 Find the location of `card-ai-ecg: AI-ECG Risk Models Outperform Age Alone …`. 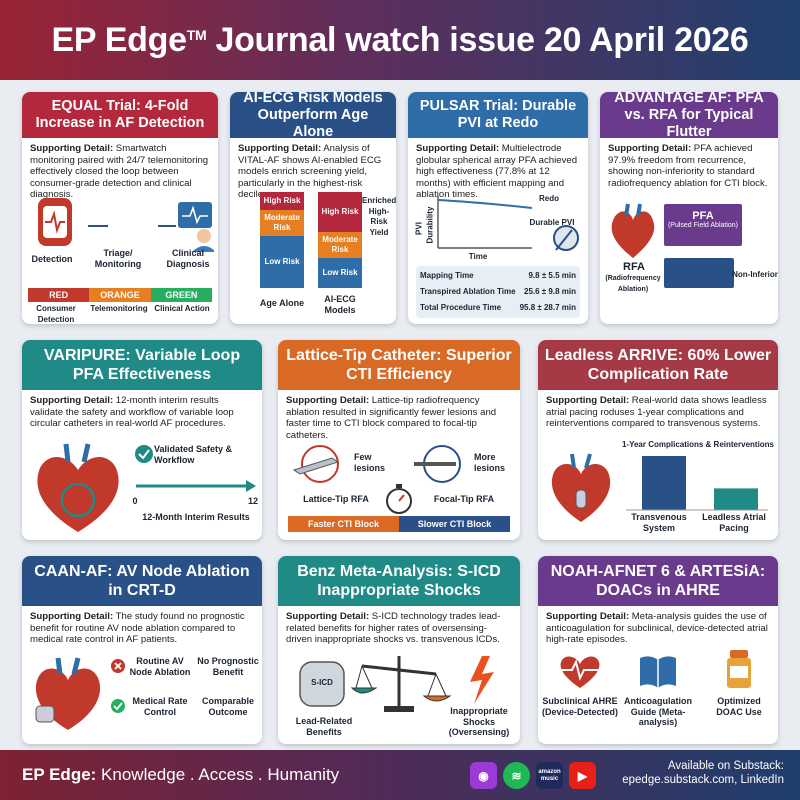

card-ai-ecg: AI-ECG Risk Models Outperform Age Alone … is located at coordinates (313, 208).